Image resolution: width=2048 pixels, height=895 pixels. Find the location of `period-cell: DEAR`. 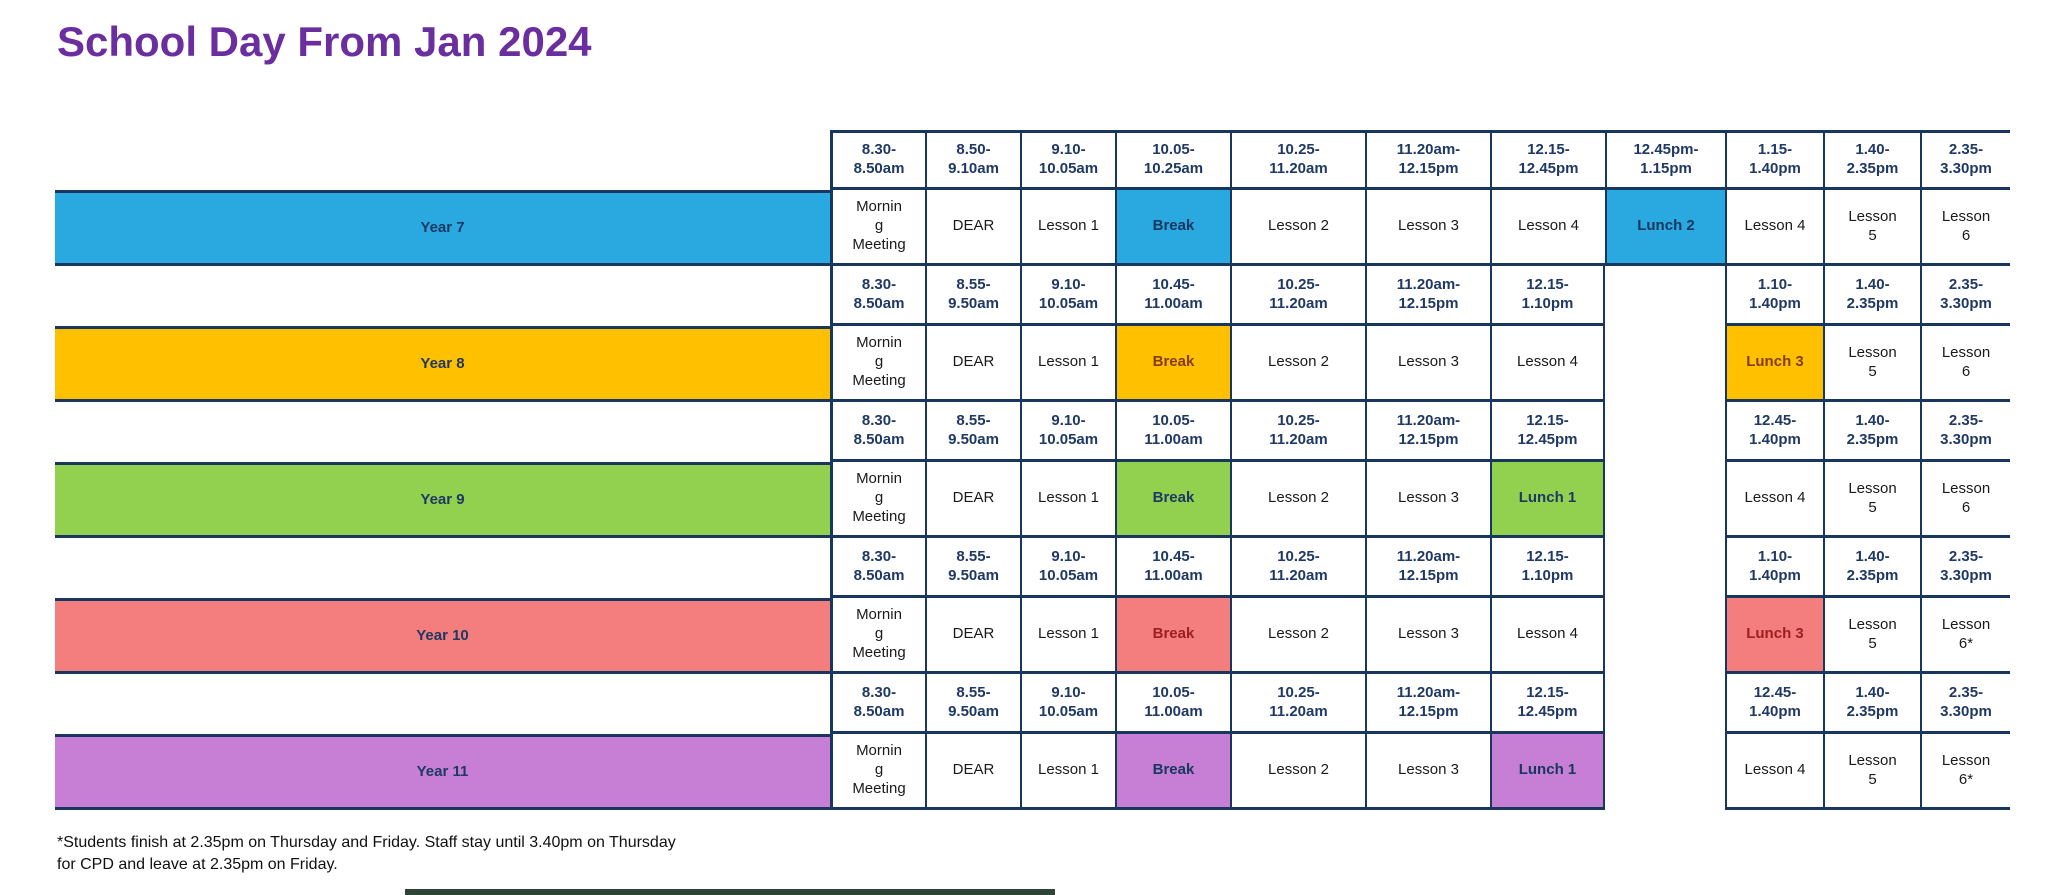

period-cell: DEAR is located at coordinates (972, 364).